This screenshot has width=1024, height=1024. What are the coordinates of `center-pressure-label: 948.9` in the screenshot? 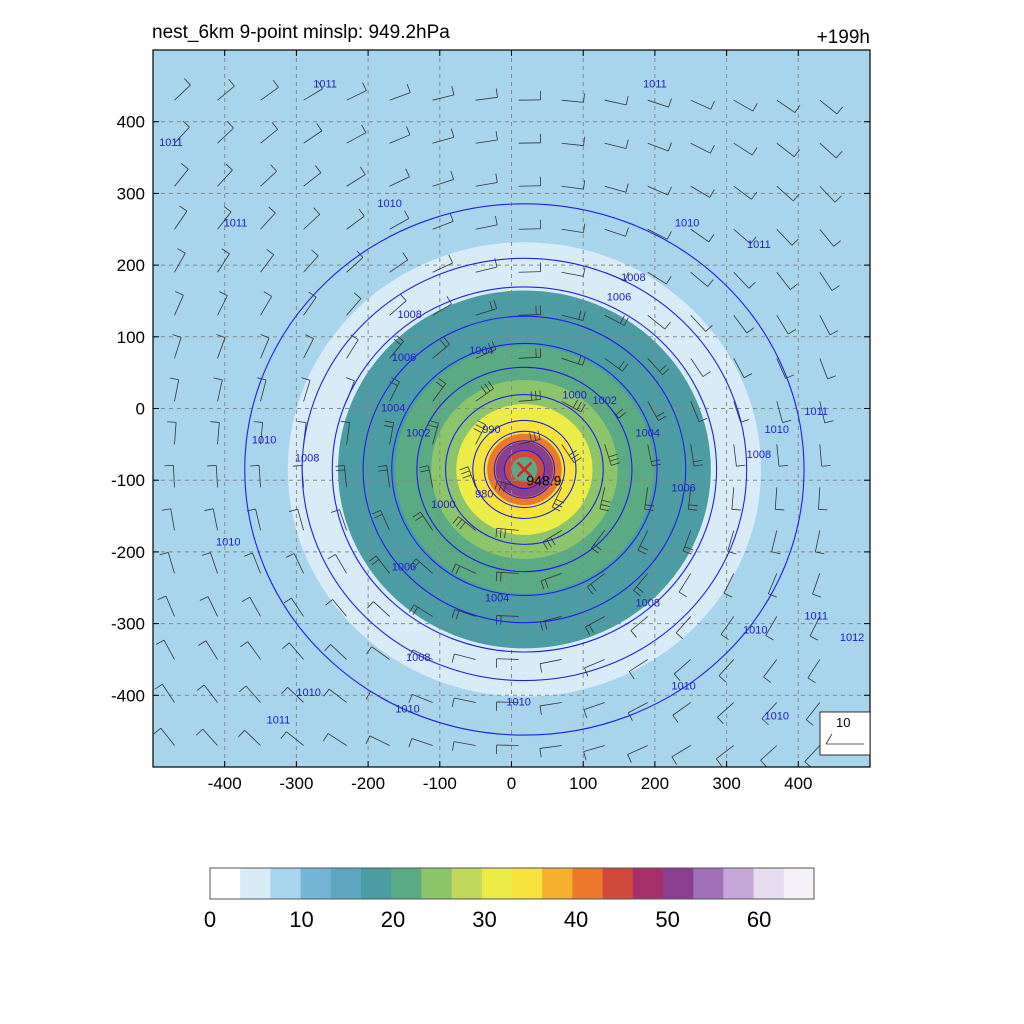 It's located at (543, 480).